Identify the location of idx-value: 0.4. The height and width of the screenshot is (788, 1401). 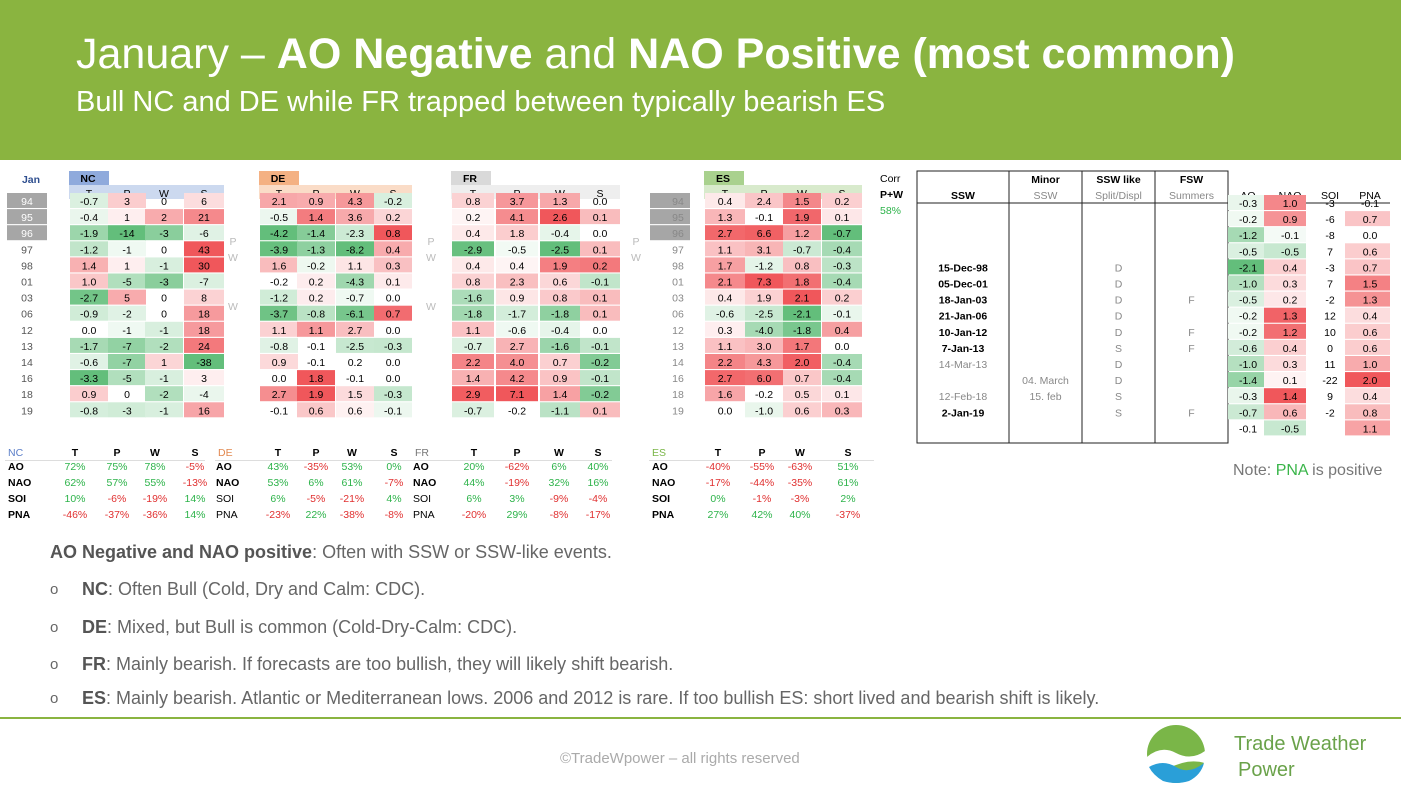
(1370, 317).